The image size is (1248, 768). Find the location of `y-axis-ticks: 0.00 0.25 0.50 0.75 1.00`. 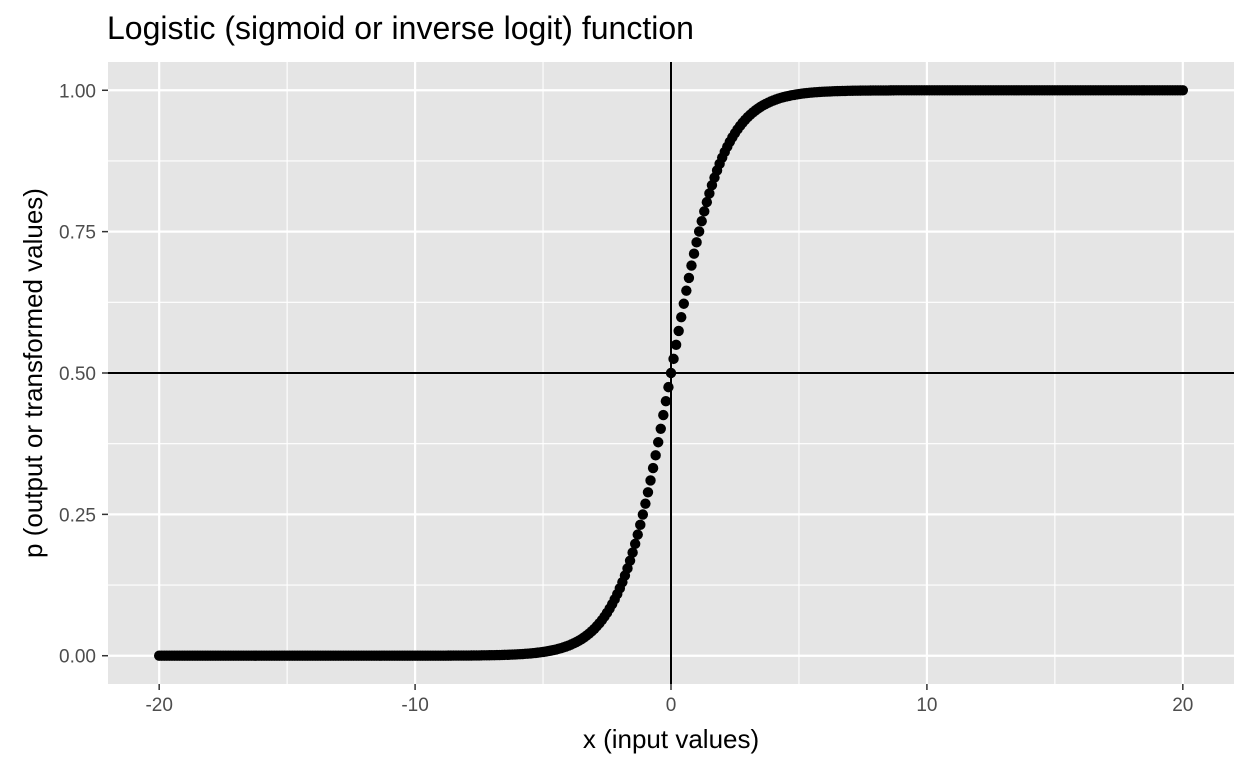

y-axis-ticks: 0.00 0.25 0.50 0.75 1.00 is located at coordinates (83, 374).